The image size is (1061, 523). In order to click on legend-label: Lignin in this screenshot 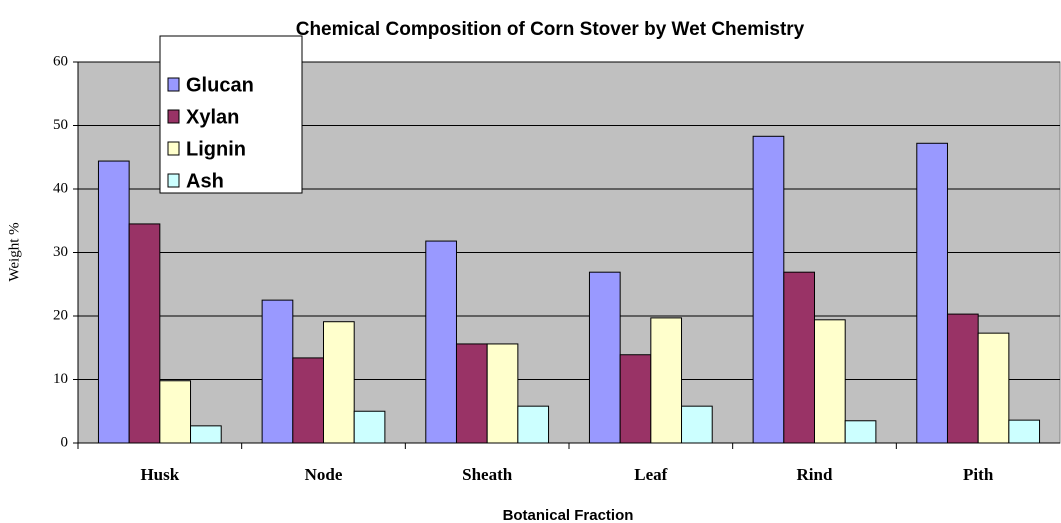, I will do `click(216, 149)`.